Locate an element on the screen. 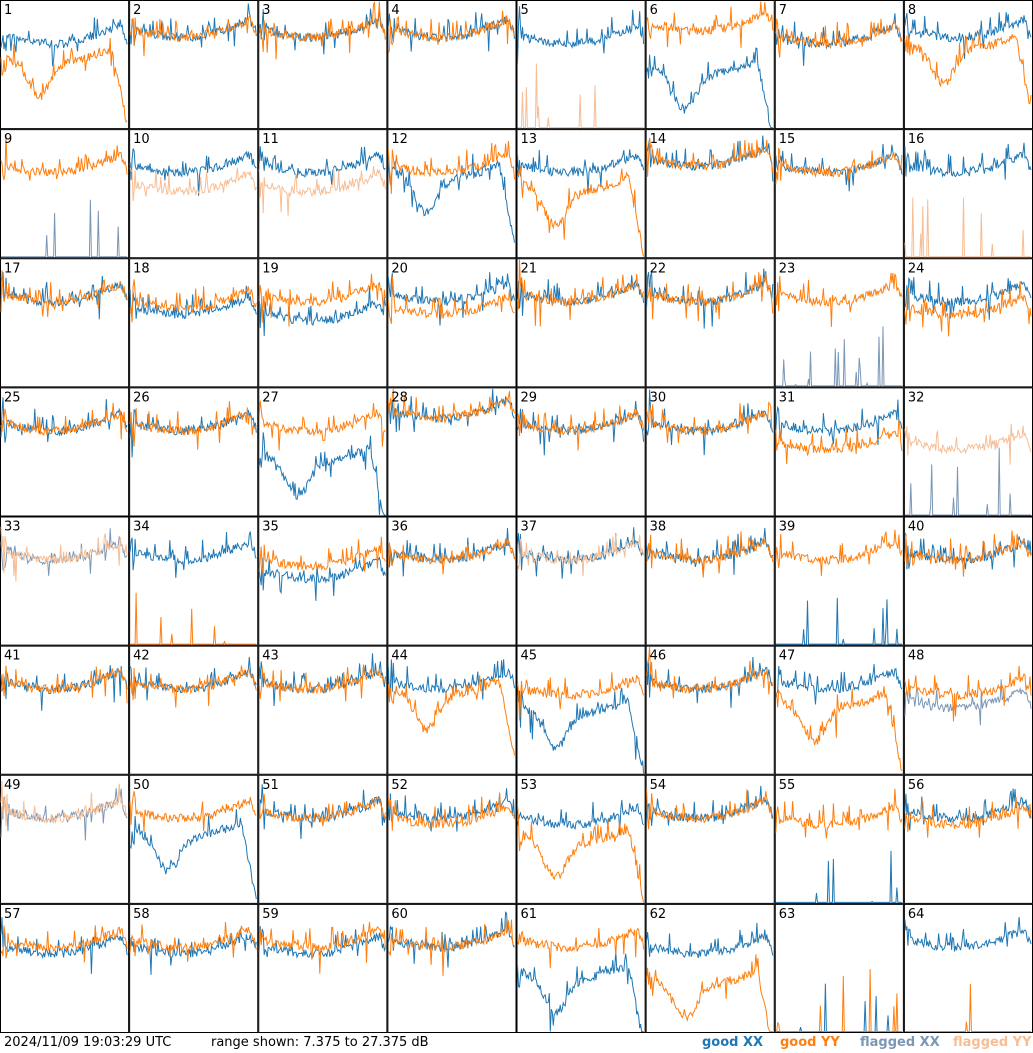 The width and height of the screenshot is (1033, 1053). panel-52: 52 is located at coordinates (452, 839).